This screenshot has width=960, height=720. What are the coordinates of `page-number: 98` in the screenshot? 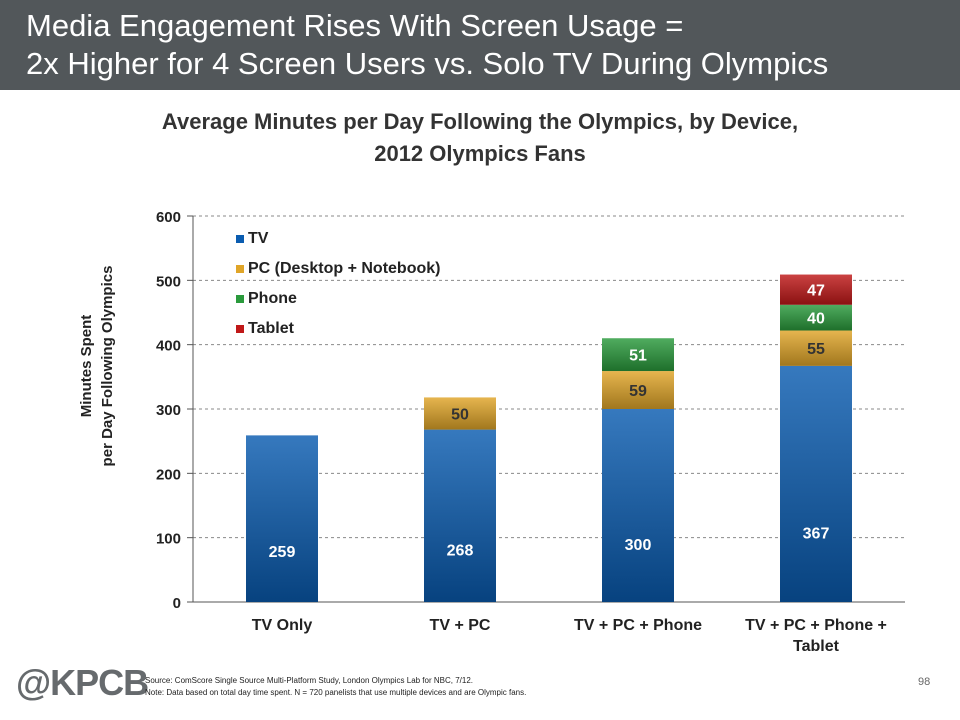 It's located at (924, 682).